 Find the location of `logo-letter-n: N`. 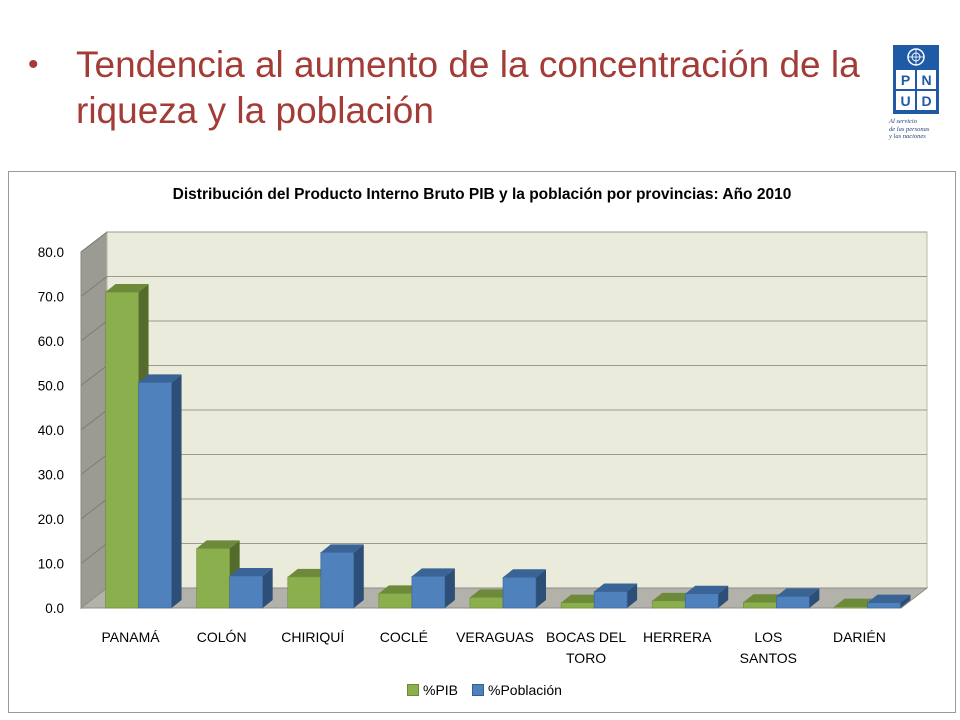

logo-letter-n: N is located at coordinates (926, 80).